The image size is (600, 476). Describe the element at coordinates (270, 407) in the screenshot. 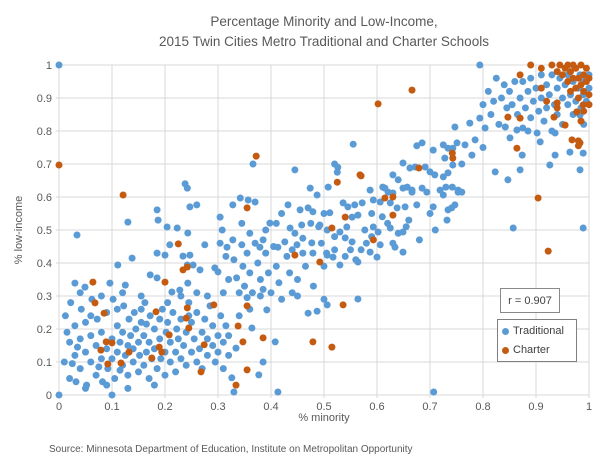

I see `x-tick-label: 0.4` at that location.